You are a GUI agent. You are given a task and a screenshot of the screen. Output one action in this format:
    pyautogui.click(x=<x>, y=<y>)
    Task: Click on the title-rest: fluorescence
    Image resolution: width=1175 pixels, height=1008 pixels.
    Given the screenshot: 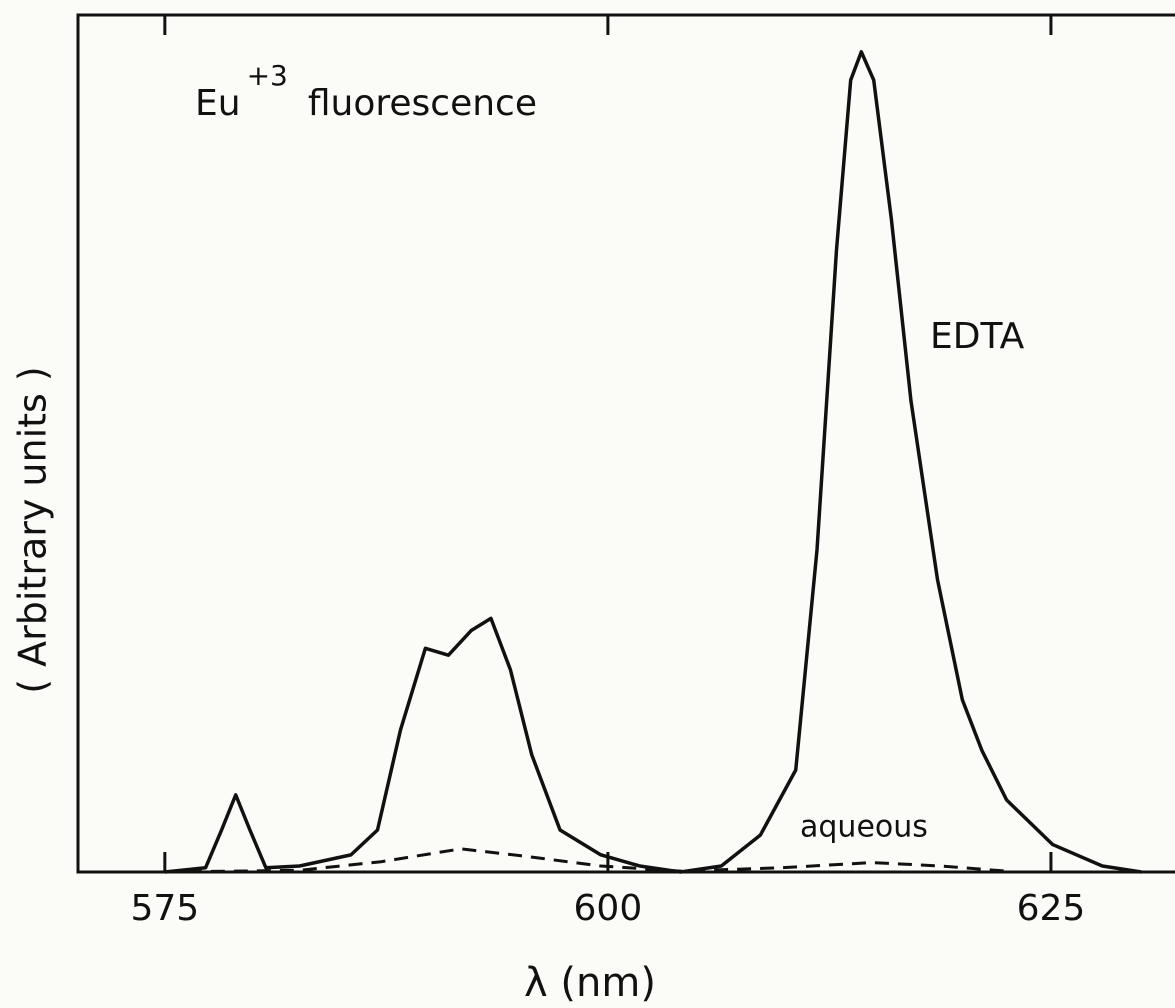 What is the action you would take?
    pyautogui.click(x=422, y=103)
    